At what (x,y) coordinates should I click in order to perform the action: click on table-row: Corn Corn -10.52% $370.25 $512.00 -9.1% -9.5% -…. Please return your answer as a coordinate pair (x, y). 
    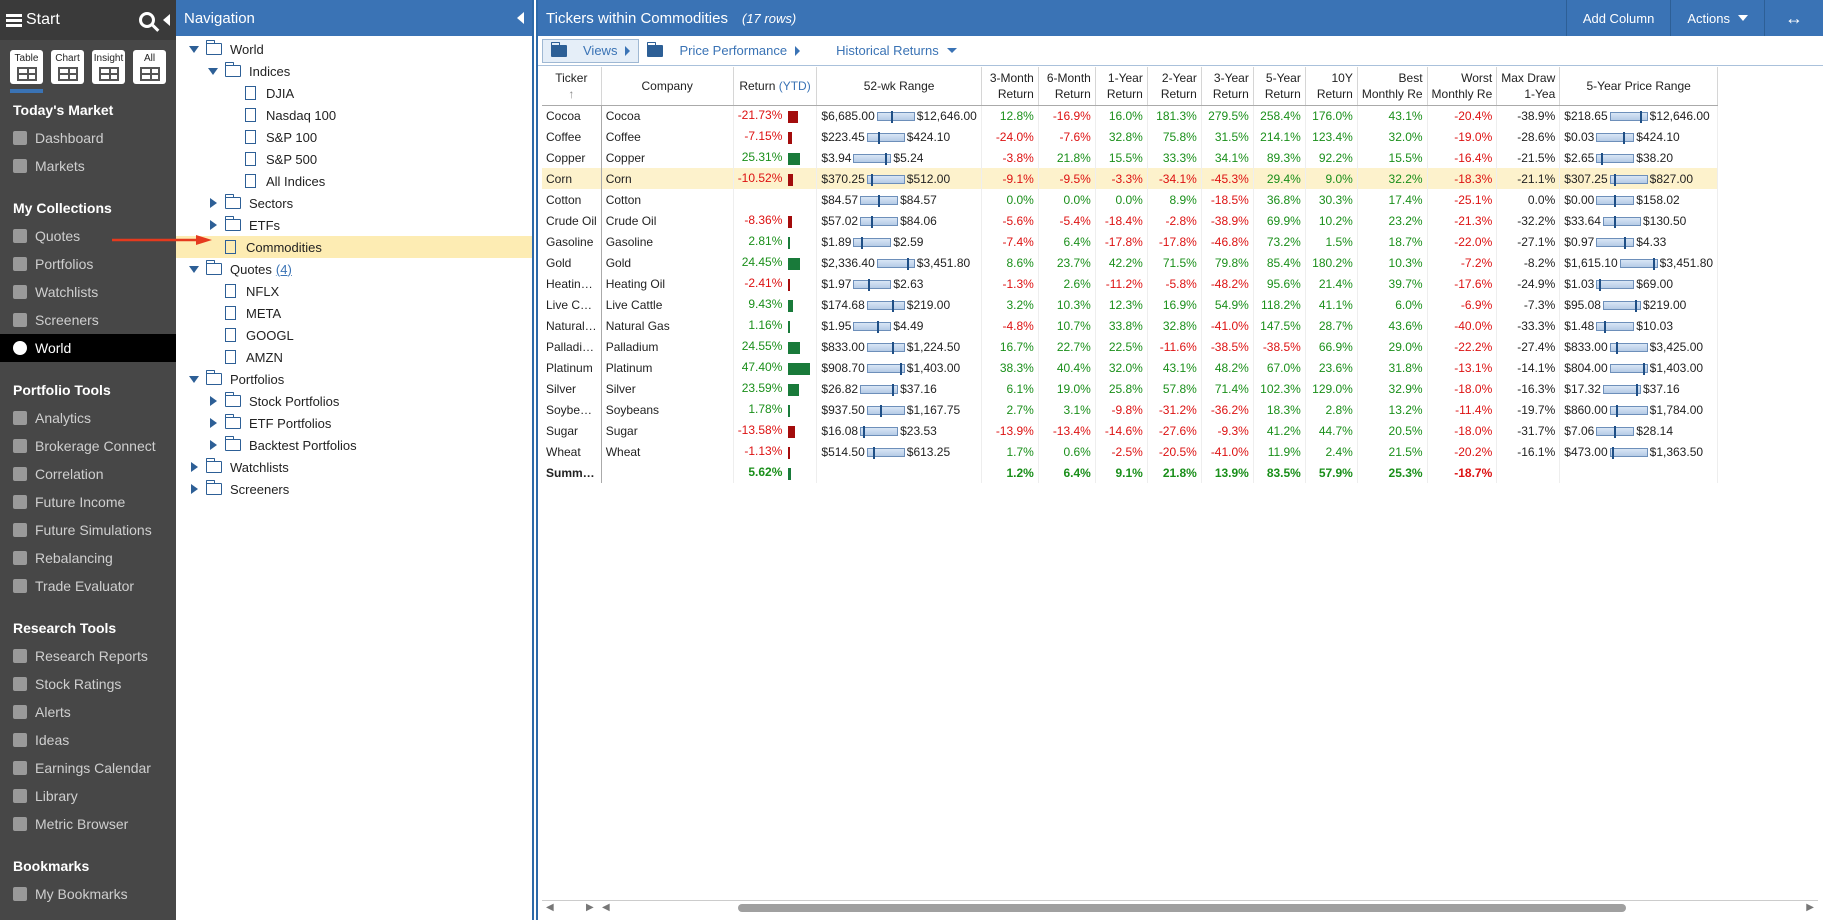
    Looking at the image, I should click on (1130, 178).